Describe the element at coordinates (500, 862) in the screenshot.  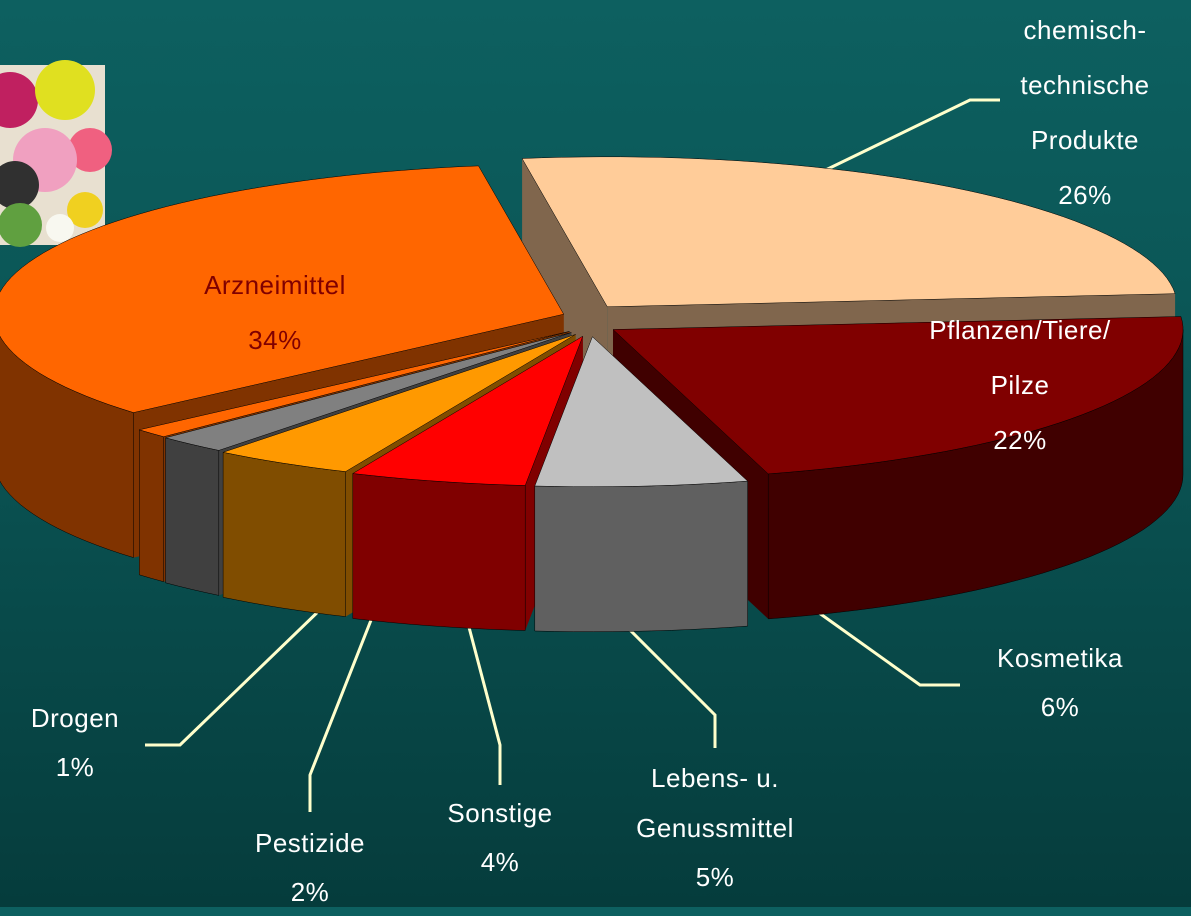
I see `slice-value: 4%` at that location.